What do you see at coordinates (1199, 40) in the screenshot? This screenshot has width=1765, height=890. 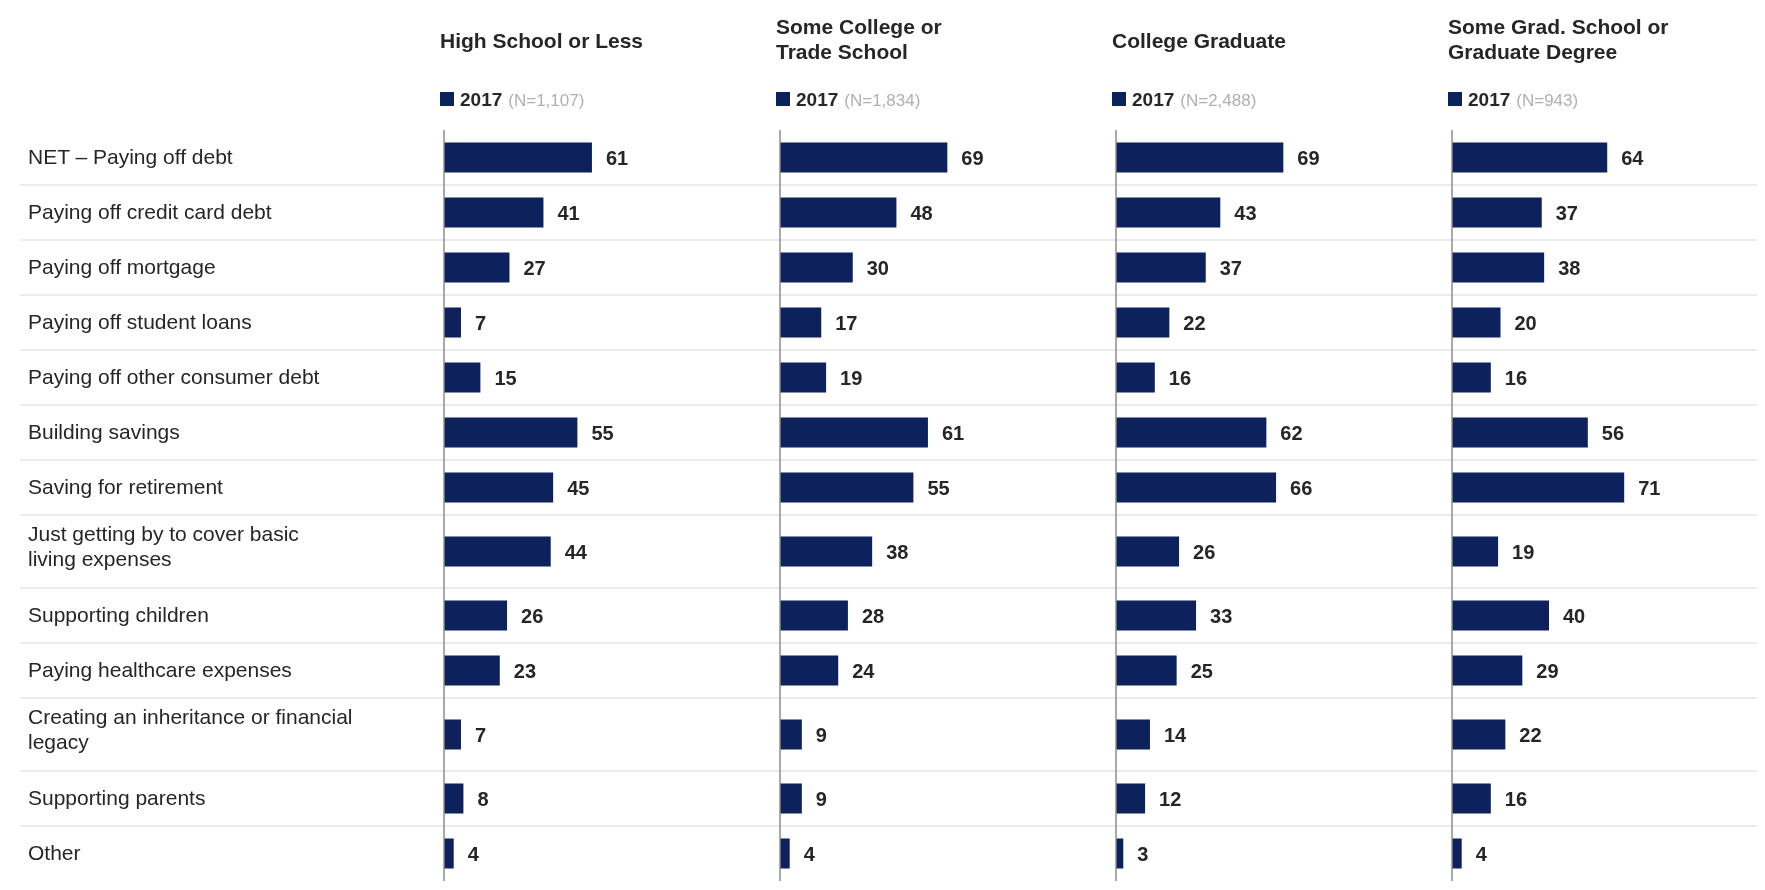 I see `chart-title: College Graduate` at bounding box center [1199, 40].